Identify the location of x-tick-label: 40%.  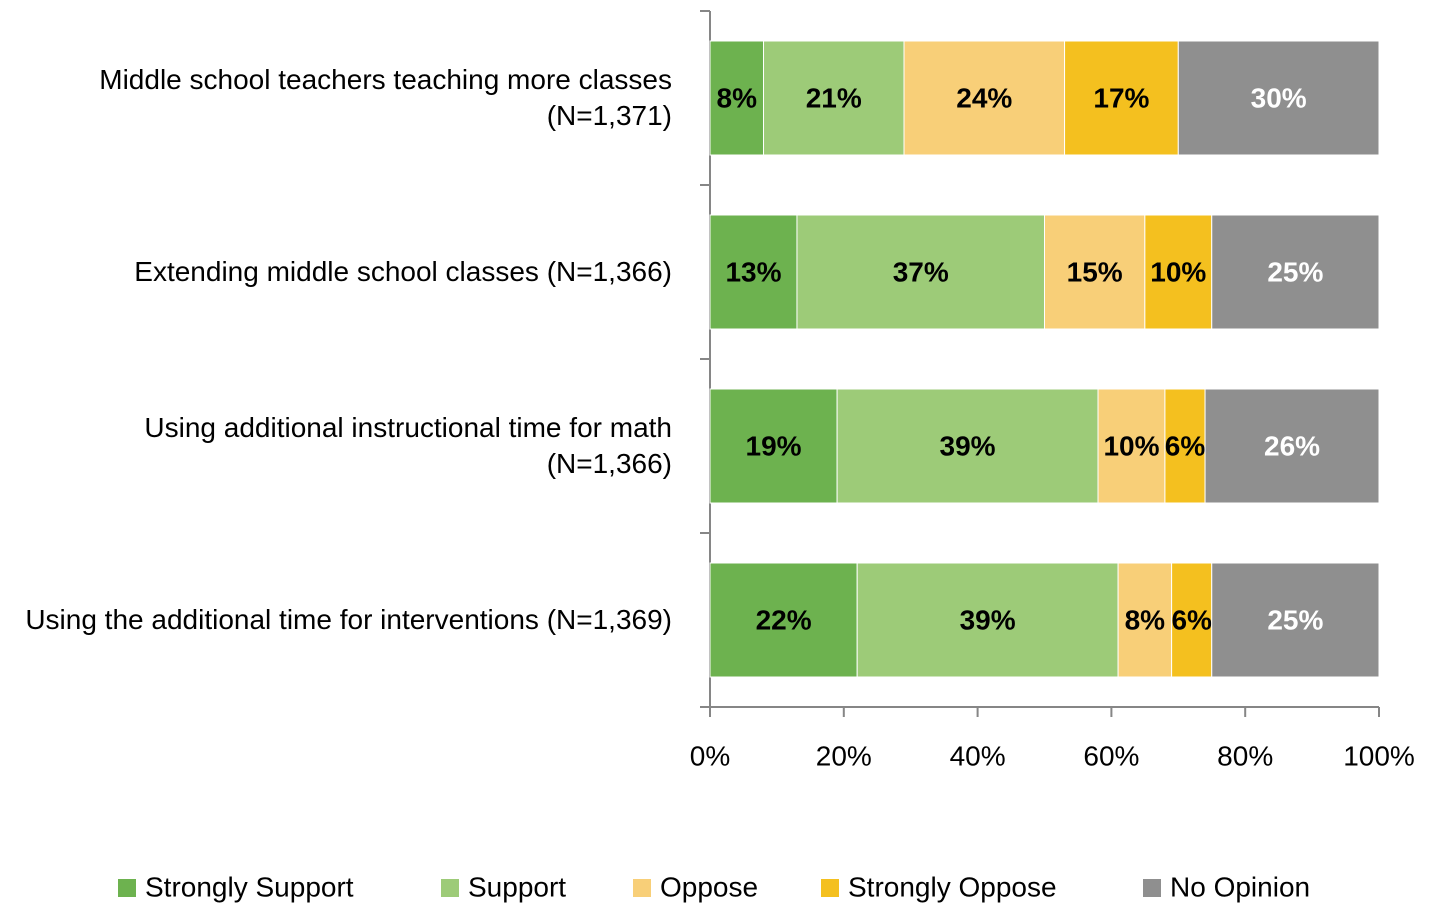
(978, 755).